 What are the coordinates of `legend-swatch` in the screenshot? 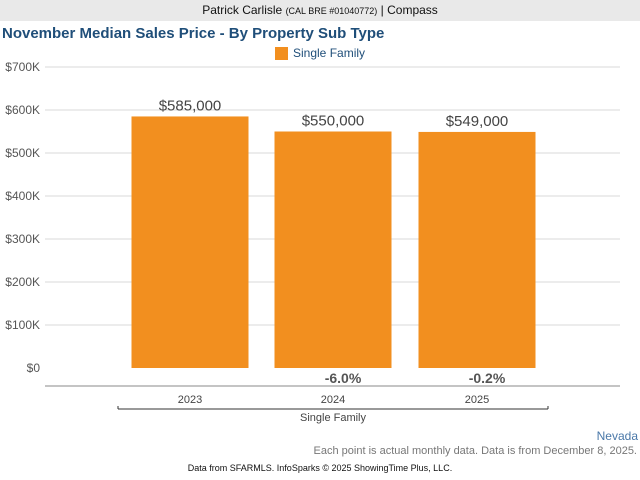 It's located at (281, 53).